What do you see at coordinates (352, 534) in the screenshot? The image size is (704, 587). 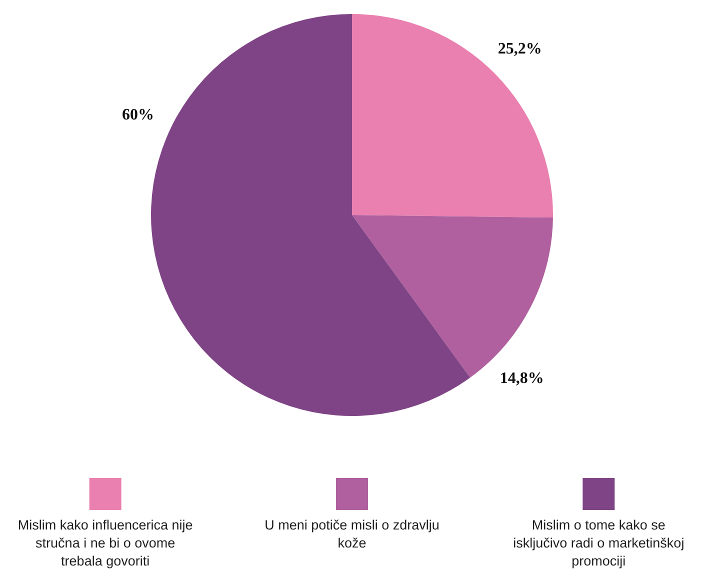 I see `legend-label: U meni potiče misli o zdravlju kože` at bounding box center [352, 534].